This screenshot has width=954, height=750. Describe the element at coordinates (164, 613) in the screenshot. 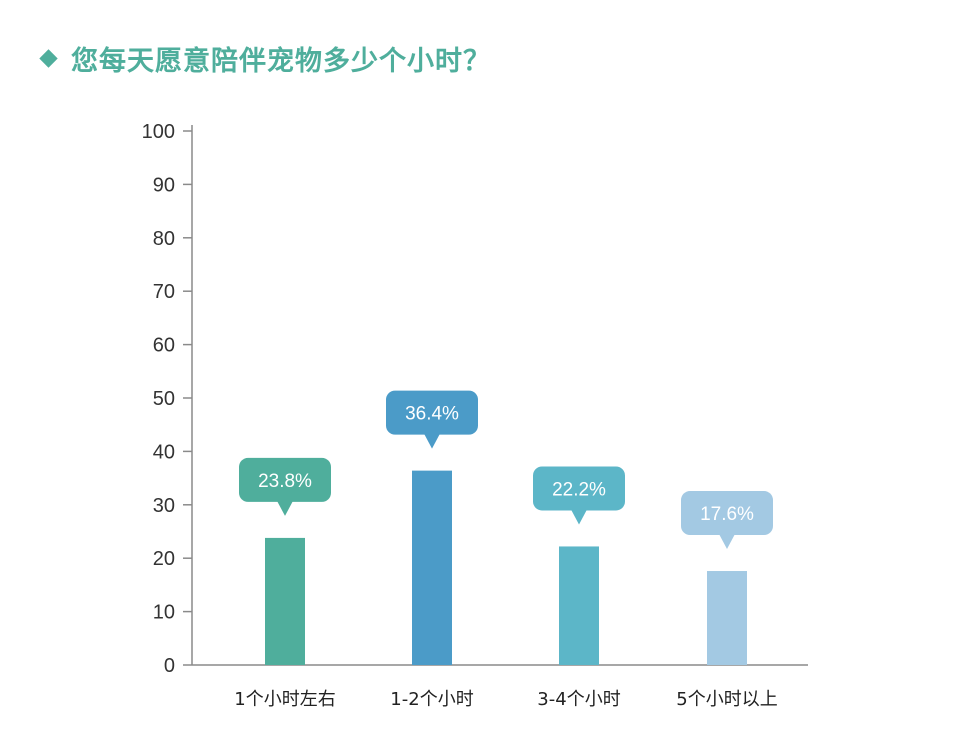

I see `y-tick-label: 10` at that location.